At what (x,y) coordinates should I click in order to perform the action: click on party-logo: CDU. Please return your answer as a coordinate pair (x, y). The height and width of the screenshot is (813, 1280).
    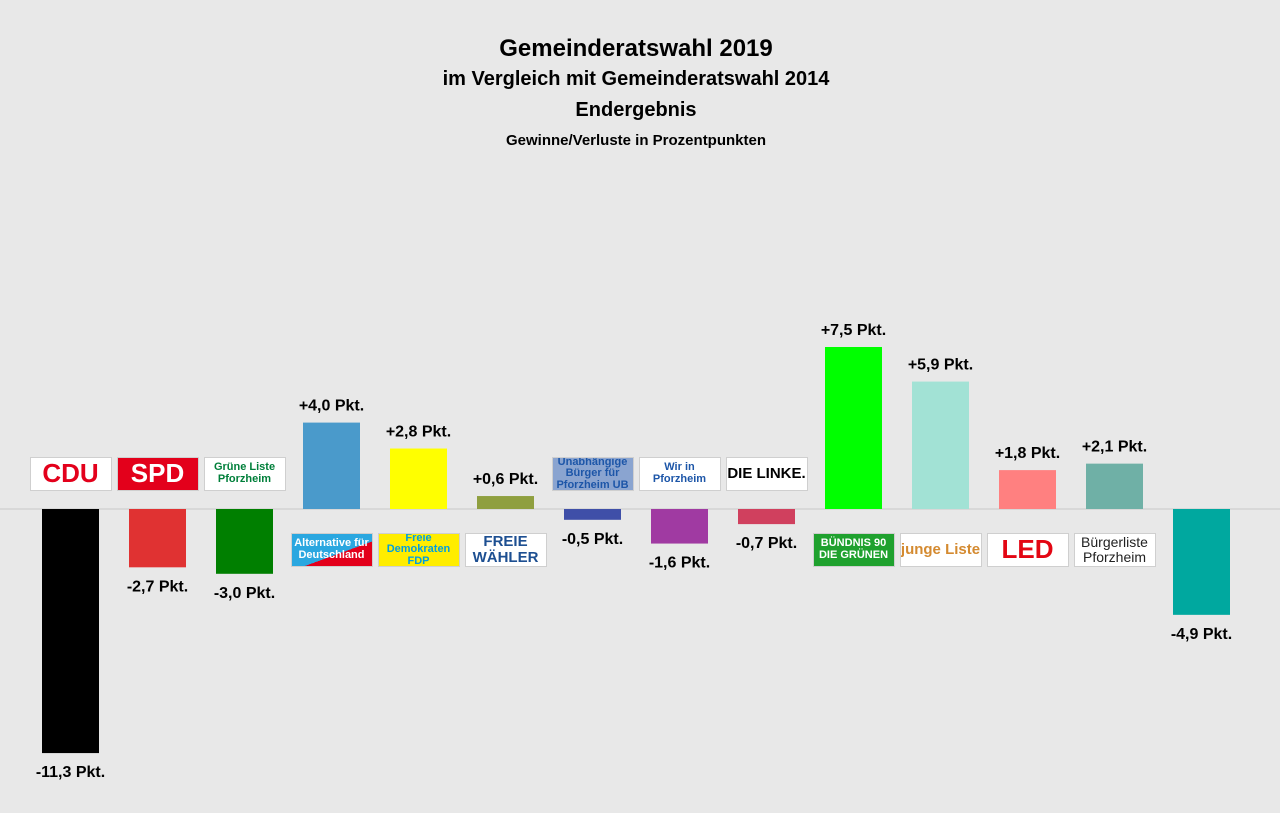
    Looking at the image, I should click on (70, 474).